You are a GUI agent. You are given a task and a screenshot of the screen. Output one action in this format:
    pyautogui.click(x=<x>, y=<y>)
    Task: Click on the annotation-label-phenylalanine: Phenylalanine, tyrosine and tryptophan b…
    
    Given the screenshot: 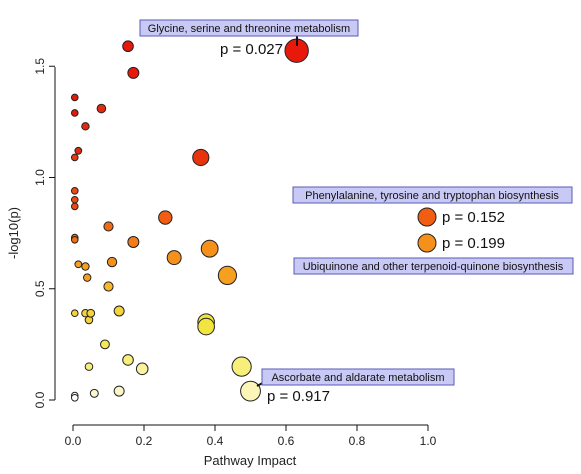 What is the action you would take?
    pyautogui.click(x=432, y=196)
    